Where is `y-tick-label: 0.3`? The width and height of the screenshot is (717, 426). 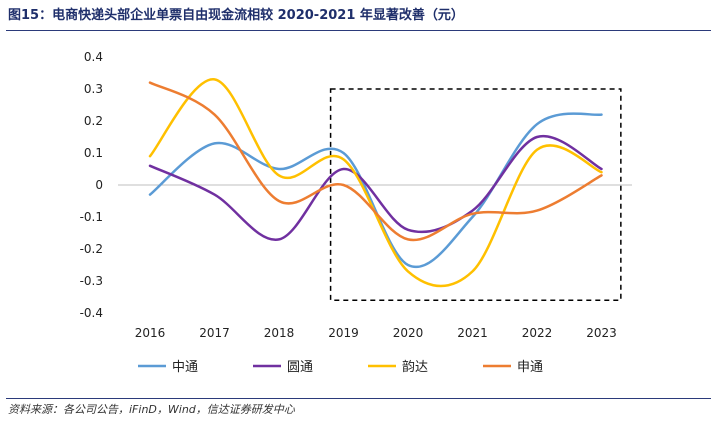 y-tick-label: 0.3 is located at coordinates (93, 89).